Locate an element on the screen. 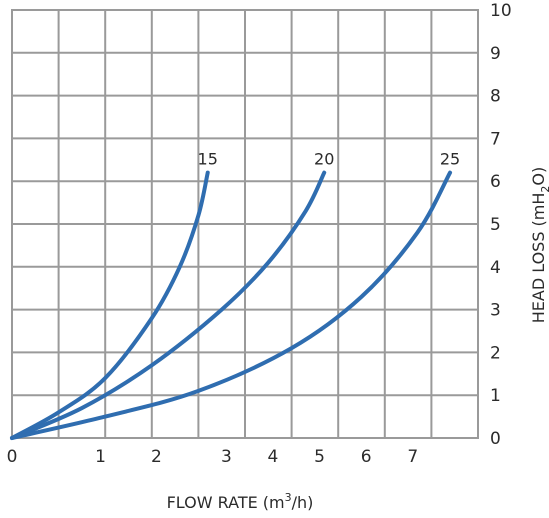 The width and height of the screenshot is (549, 518). x-tick-label: 2 is located at coordinates (156, 457).